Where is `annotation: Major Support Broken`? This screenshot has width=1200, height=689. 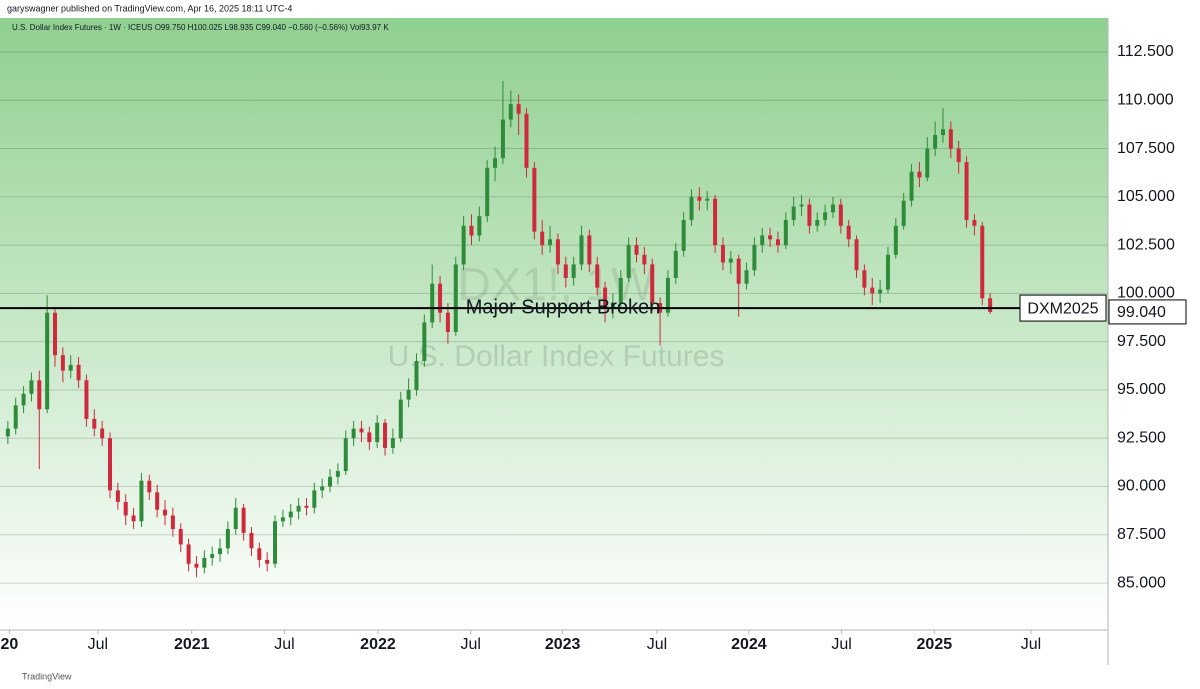 annotation: Major Support Broken is located at coordinates (563, 307).